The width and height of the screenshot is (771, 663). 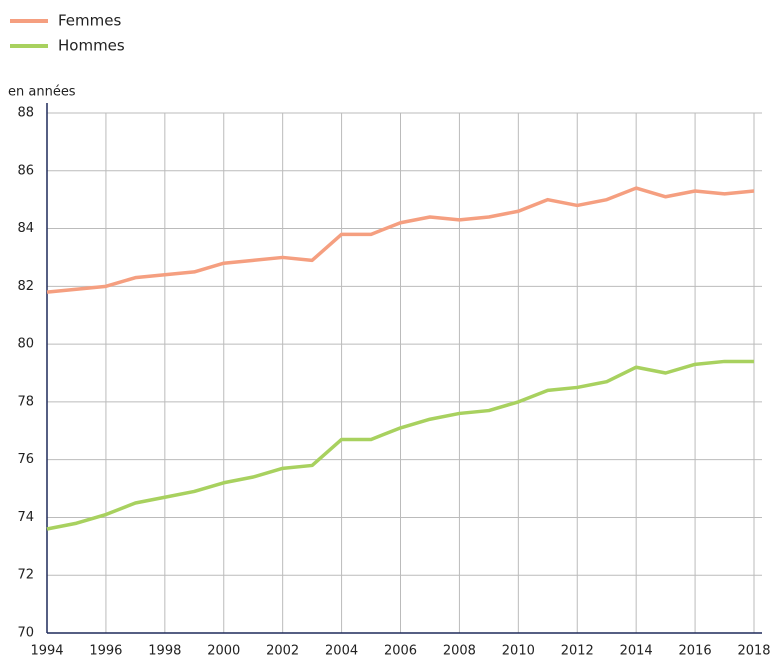 What do you see at coordinates (25, 517) in the screenshot?
I see `y-tick-label: 74` at bounding box center [25, 517].